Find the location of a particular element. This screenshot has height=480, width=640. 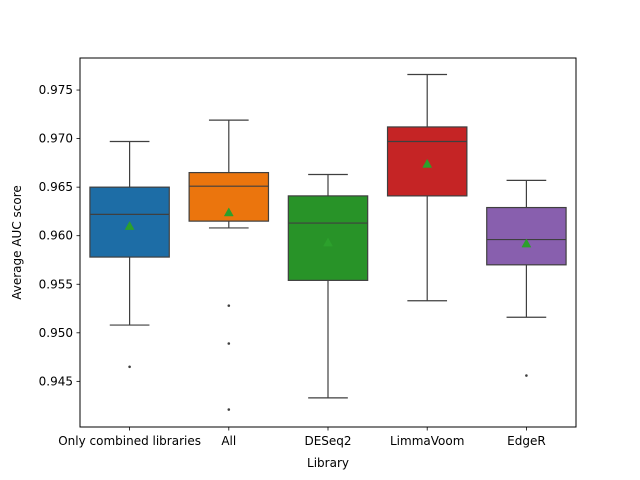

x-tick-label: LimmaVoom is located at coordinates (427, 441).